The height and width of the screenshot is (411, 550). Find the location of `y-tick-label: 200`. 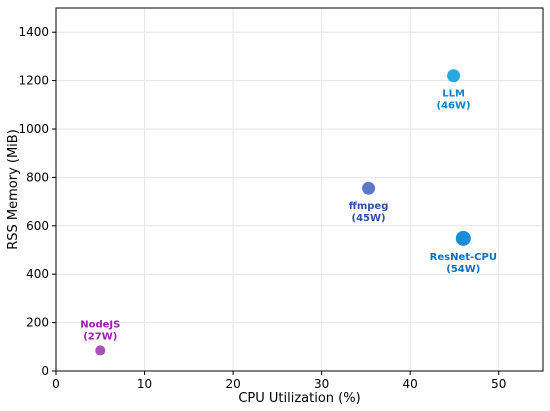

y-tick-label: 200 is located at coordinates (37, 323).